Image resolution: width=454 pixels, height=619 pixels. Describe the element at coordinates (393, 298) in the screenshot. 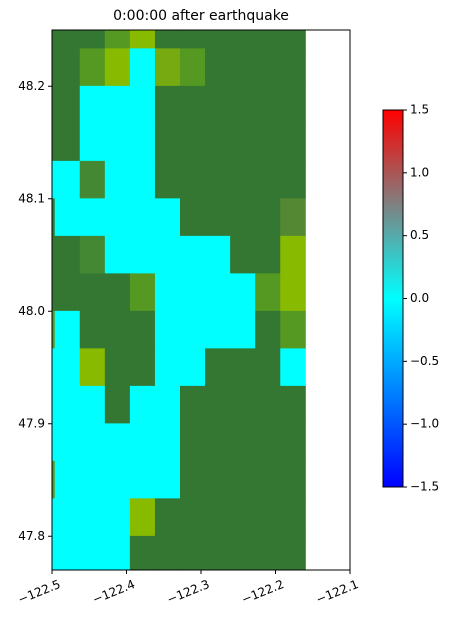

I see `colorbar` at that location.